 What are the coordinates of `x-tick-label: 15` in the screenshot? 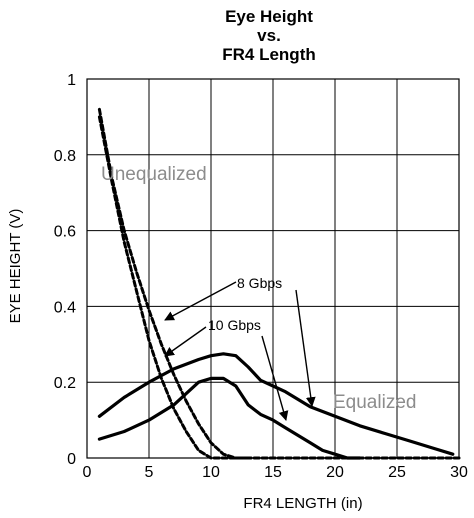 It's located at (273, 472).